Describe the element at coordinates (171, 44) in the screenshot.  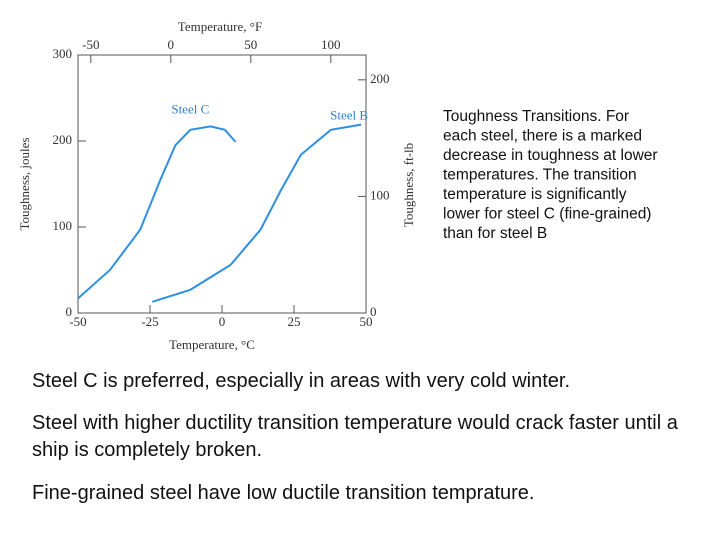
I see `x2-tick-label: 0` at that location.